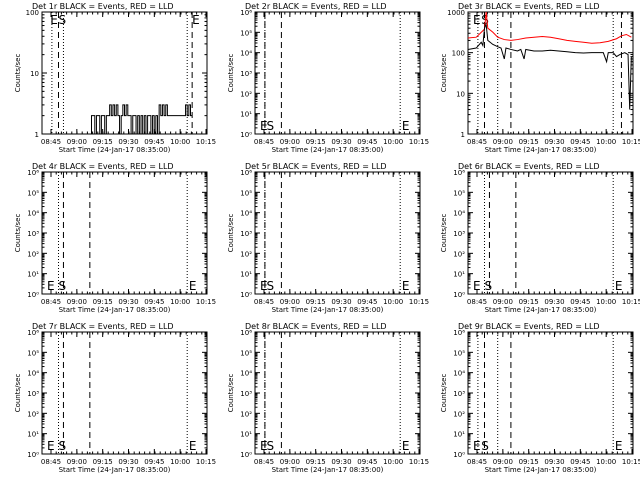 The image size is (640, 480). I want to click on panel-title: Det 3r BLACK = Events, RED = LLD, so click(529, 6).